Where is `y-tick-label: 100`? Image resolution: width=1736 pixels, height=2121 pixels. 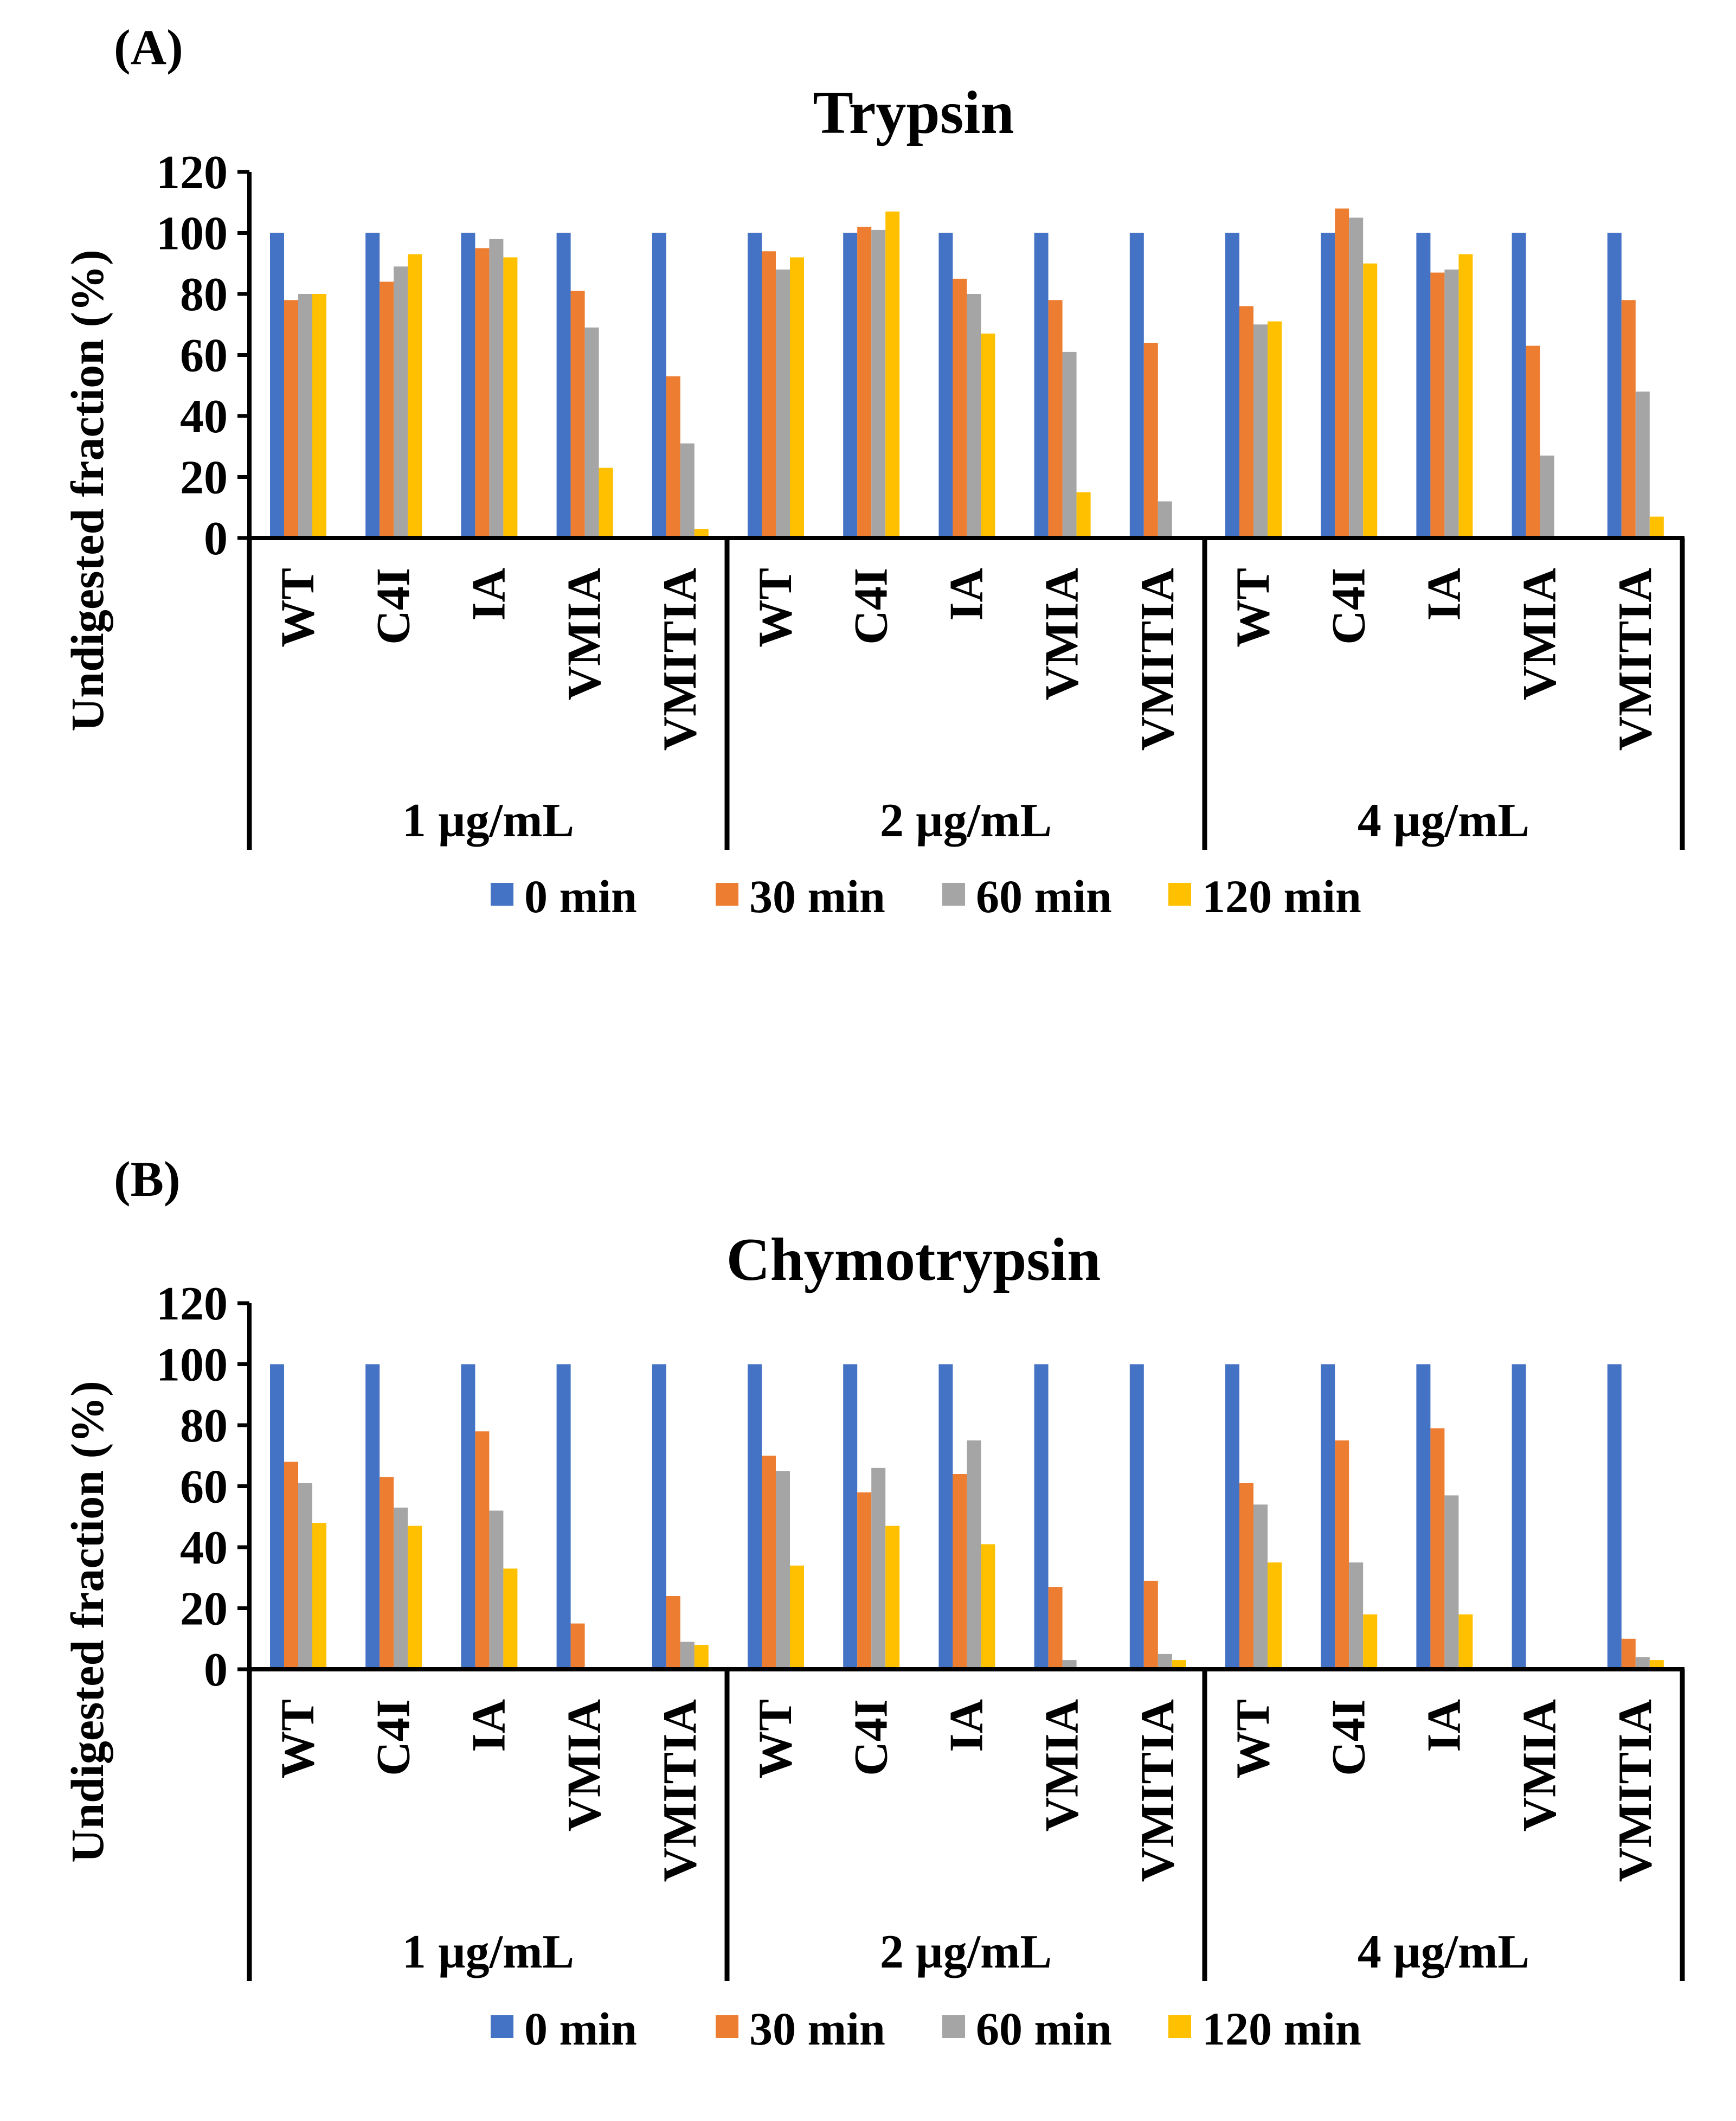 y-tick-label: 100 is located at coordinates (192, 1365).